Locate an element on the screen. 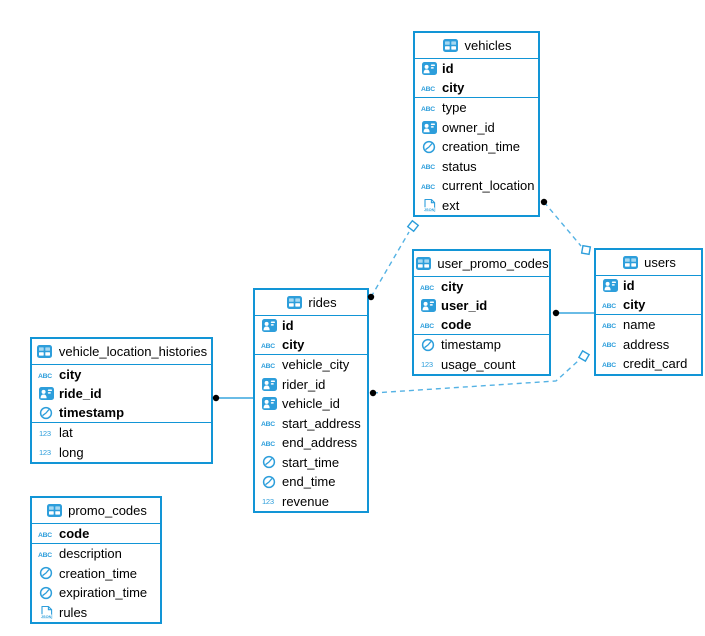 Image resolution: width=705 pixels, height=636 pixels. field-row: start_time is located at coordinates (311, 463).